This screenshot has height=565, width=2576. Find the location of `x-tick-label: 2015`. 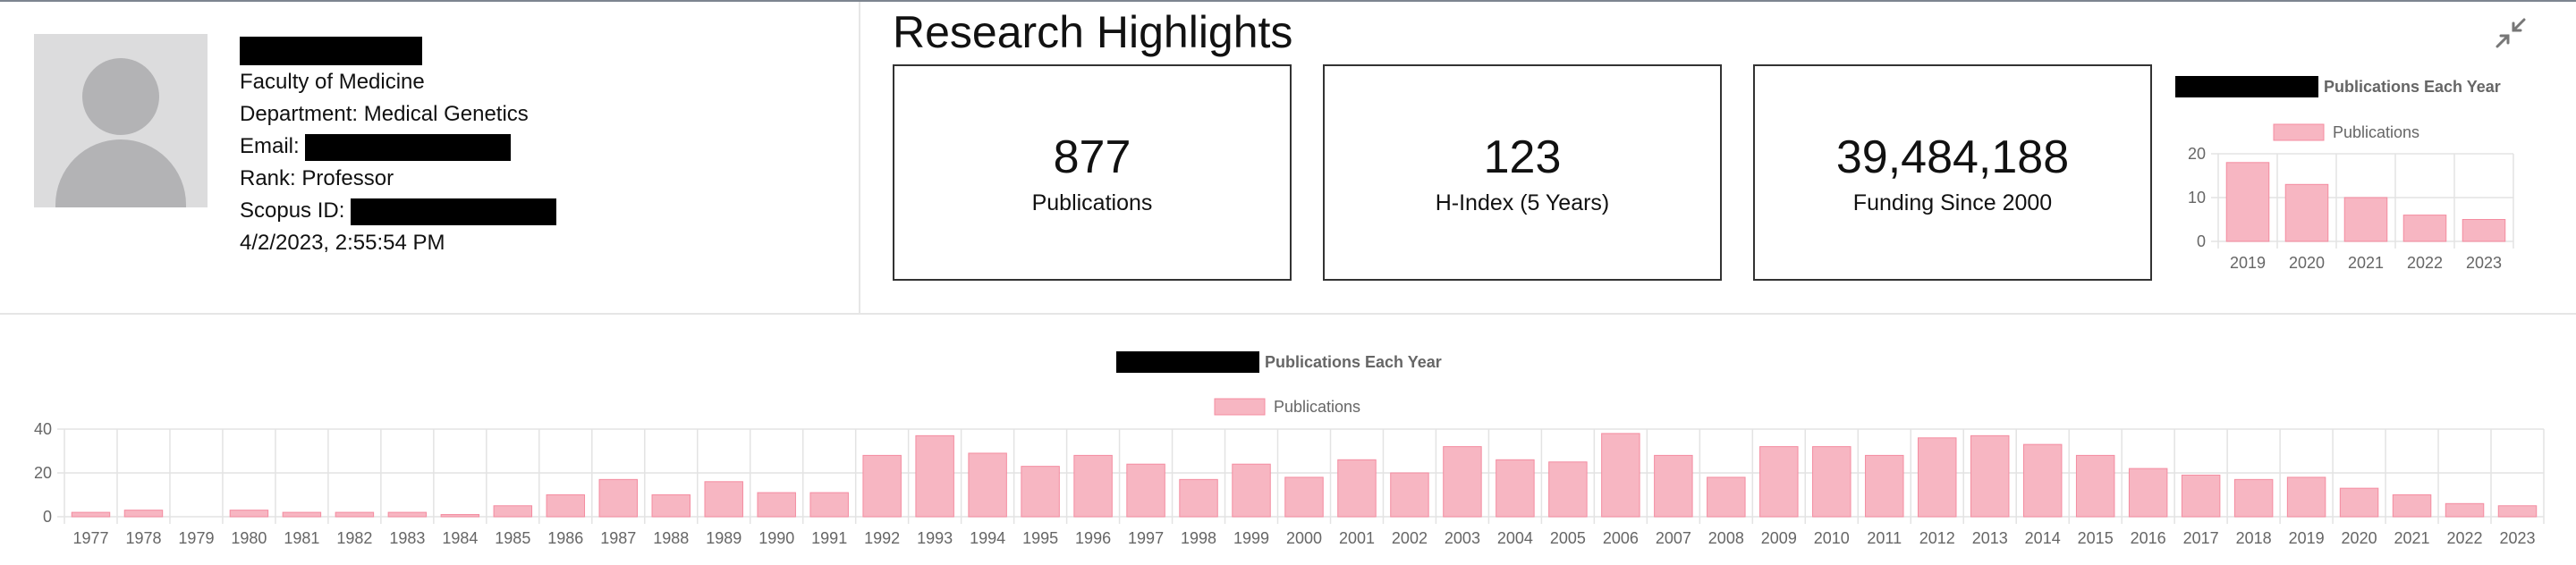

x-tick-label: 2015 is located at coordinates (2096, 538).